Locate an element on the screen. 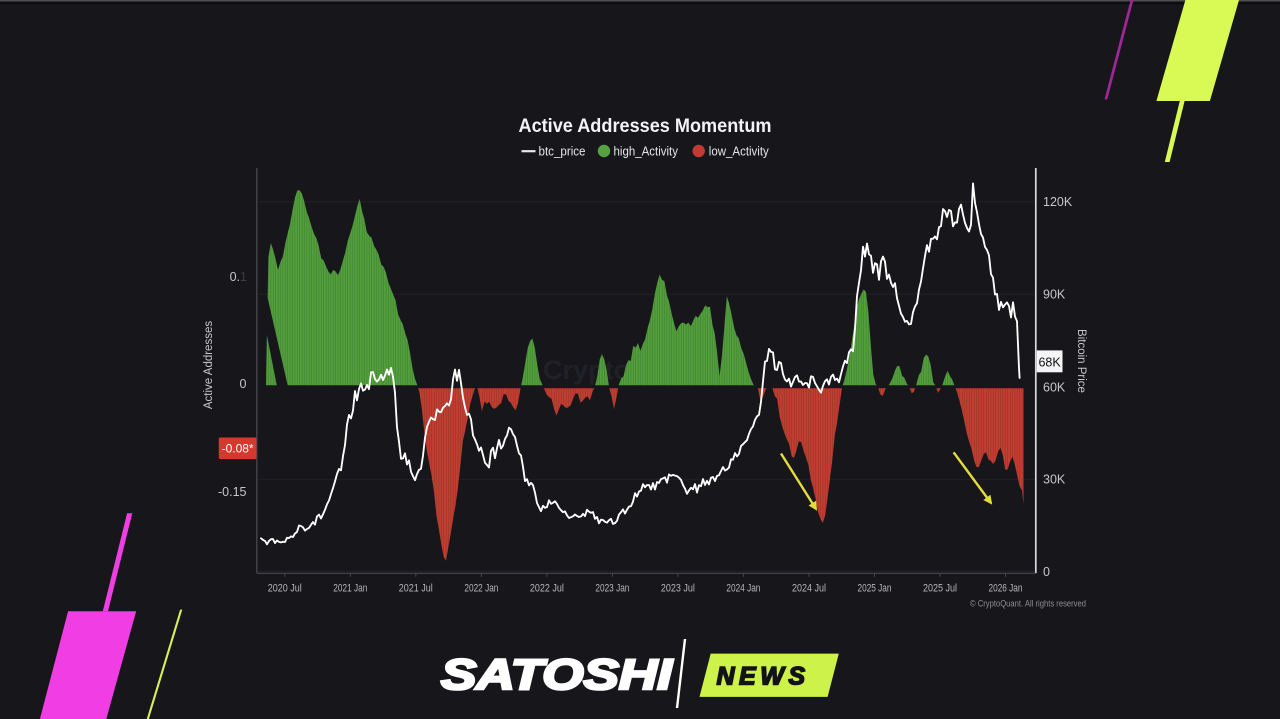 The image size is (1280, 719). svg-text: low_Activity is located at coordinates (739, 151).